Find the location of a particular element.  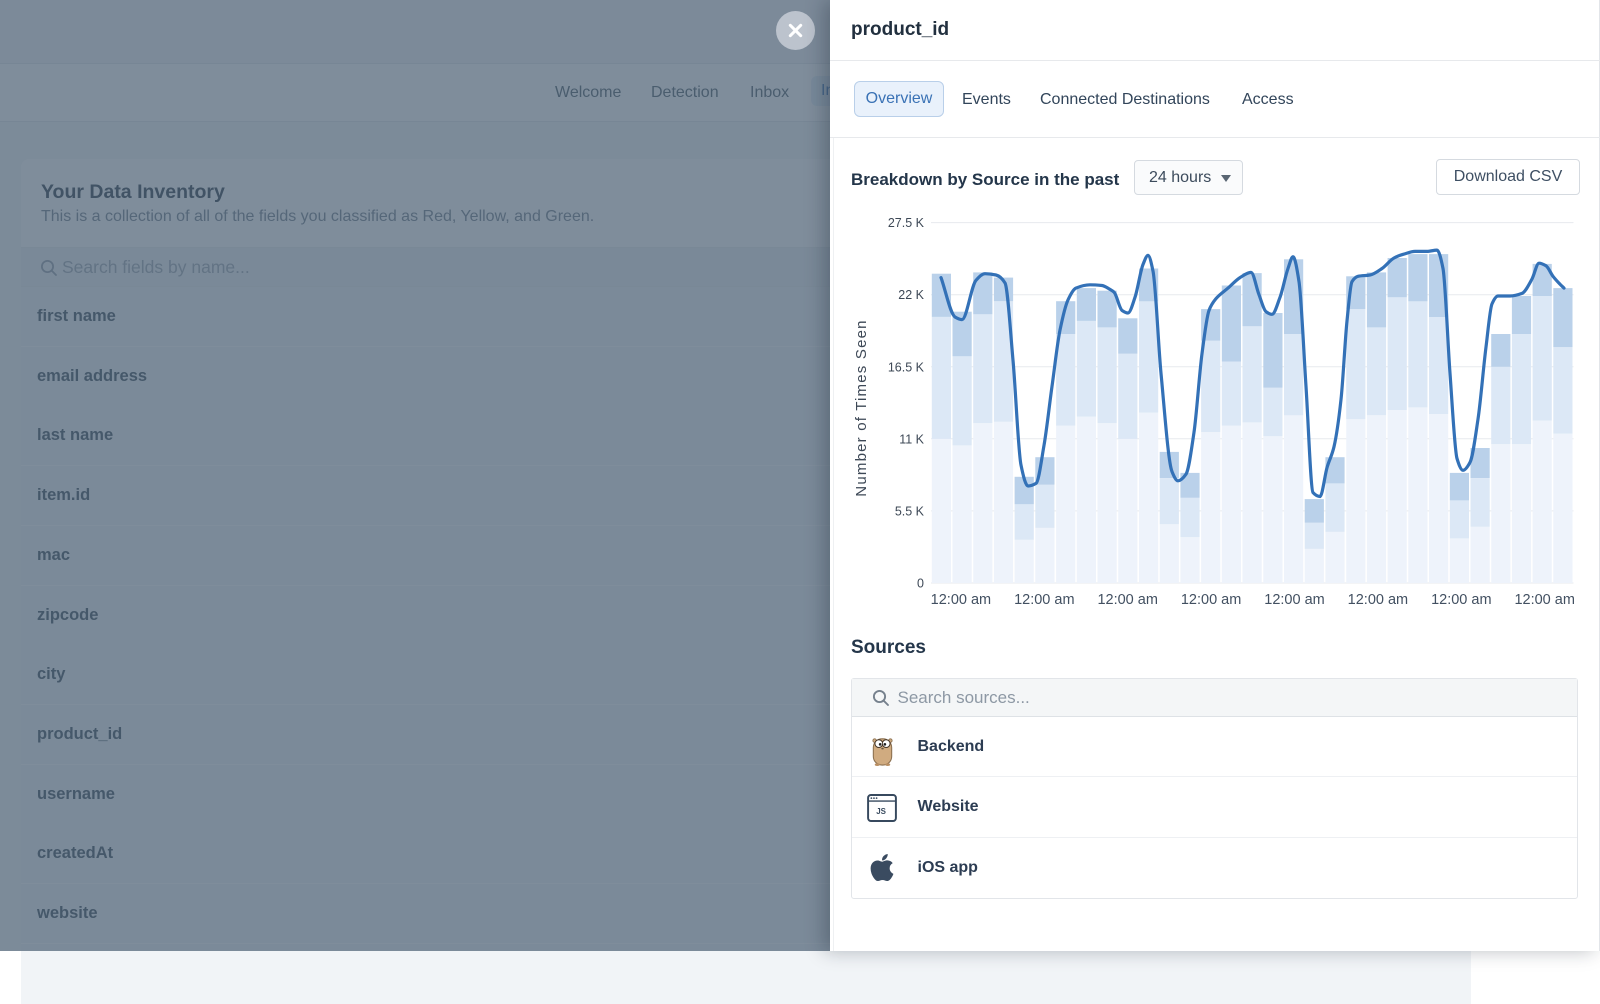

svg-text: 11 K is located at coordinates (911, 439).